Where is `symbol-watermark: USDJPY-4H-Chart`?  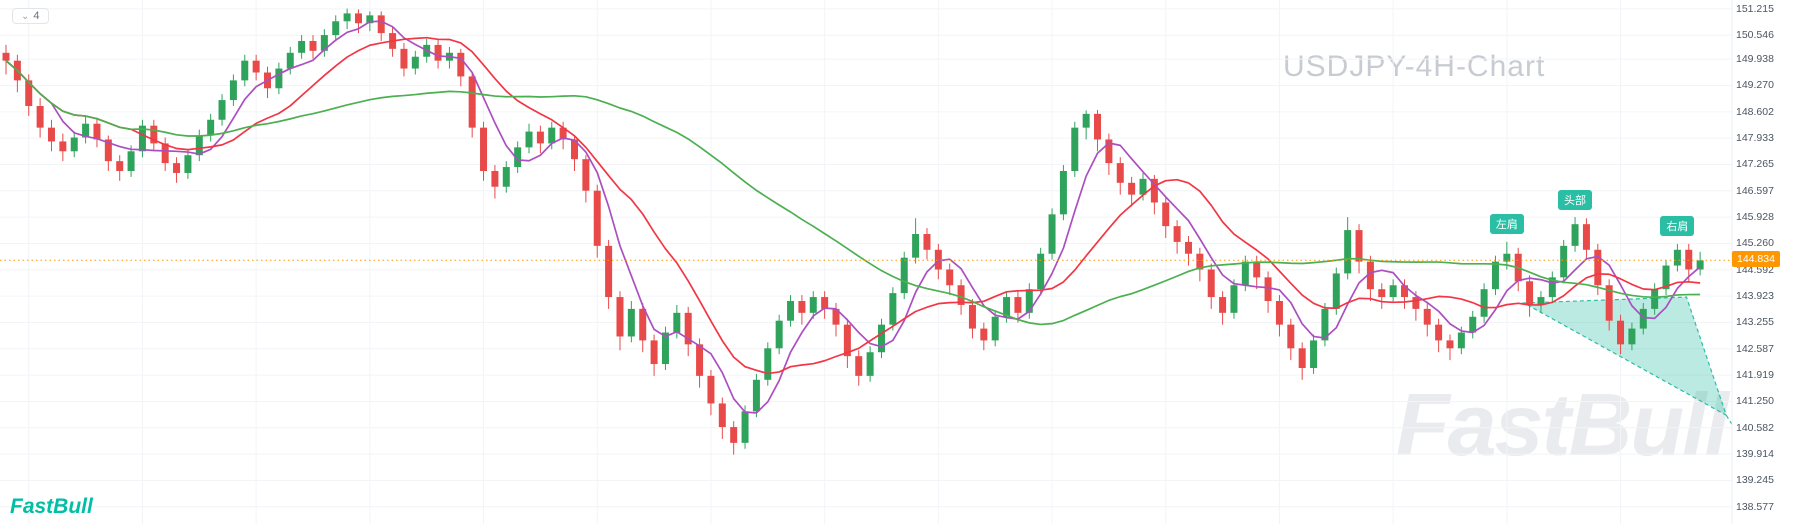 symbol-watermark: USDJPY-4H-Chart is located at coordinates (1414, 66).